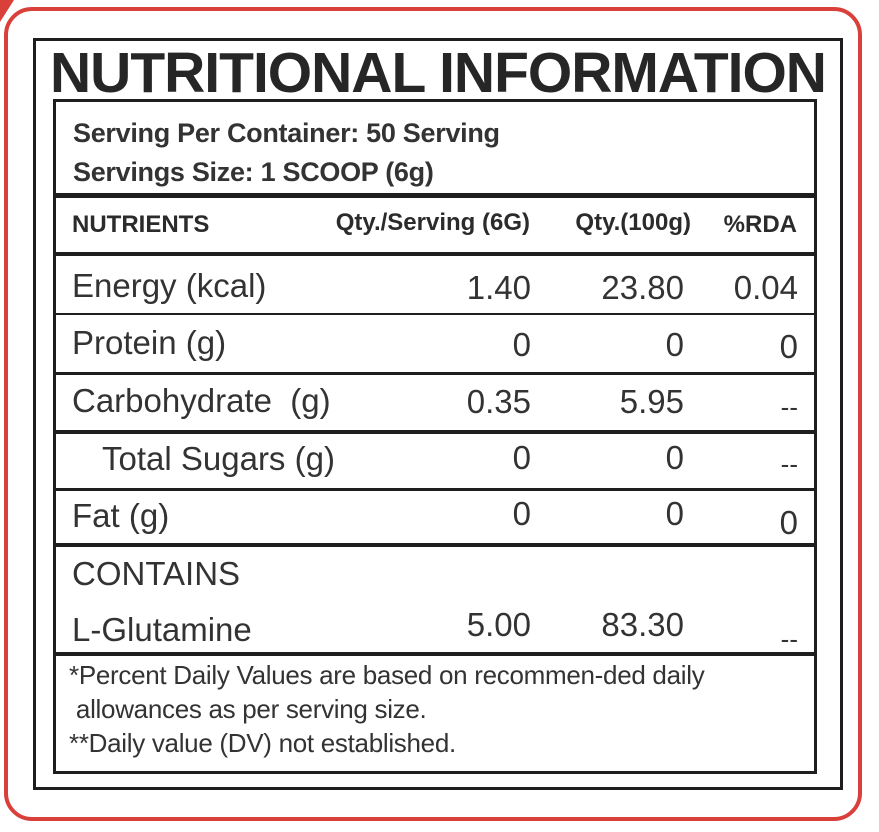 The height and width of the screenshot is (832, 879). Describe the element at coordinates (642, 287) in the screenshot. I see `row-energy-per100: 23.80` at that location.